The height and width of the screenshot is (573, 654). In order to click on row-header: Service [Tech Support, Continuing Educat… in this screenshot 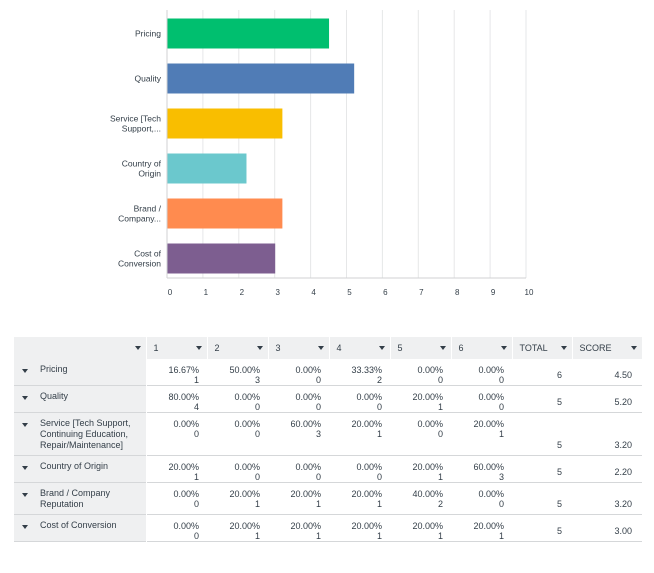, I will do `click(80, 434)`.